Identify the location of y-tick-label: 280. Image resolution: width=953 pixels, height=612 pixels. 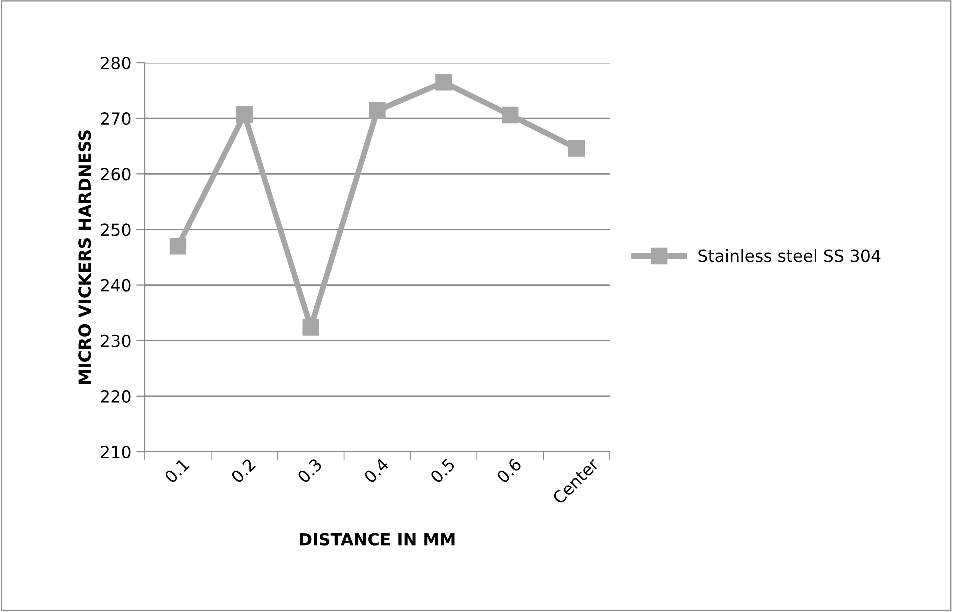
(116, 63).